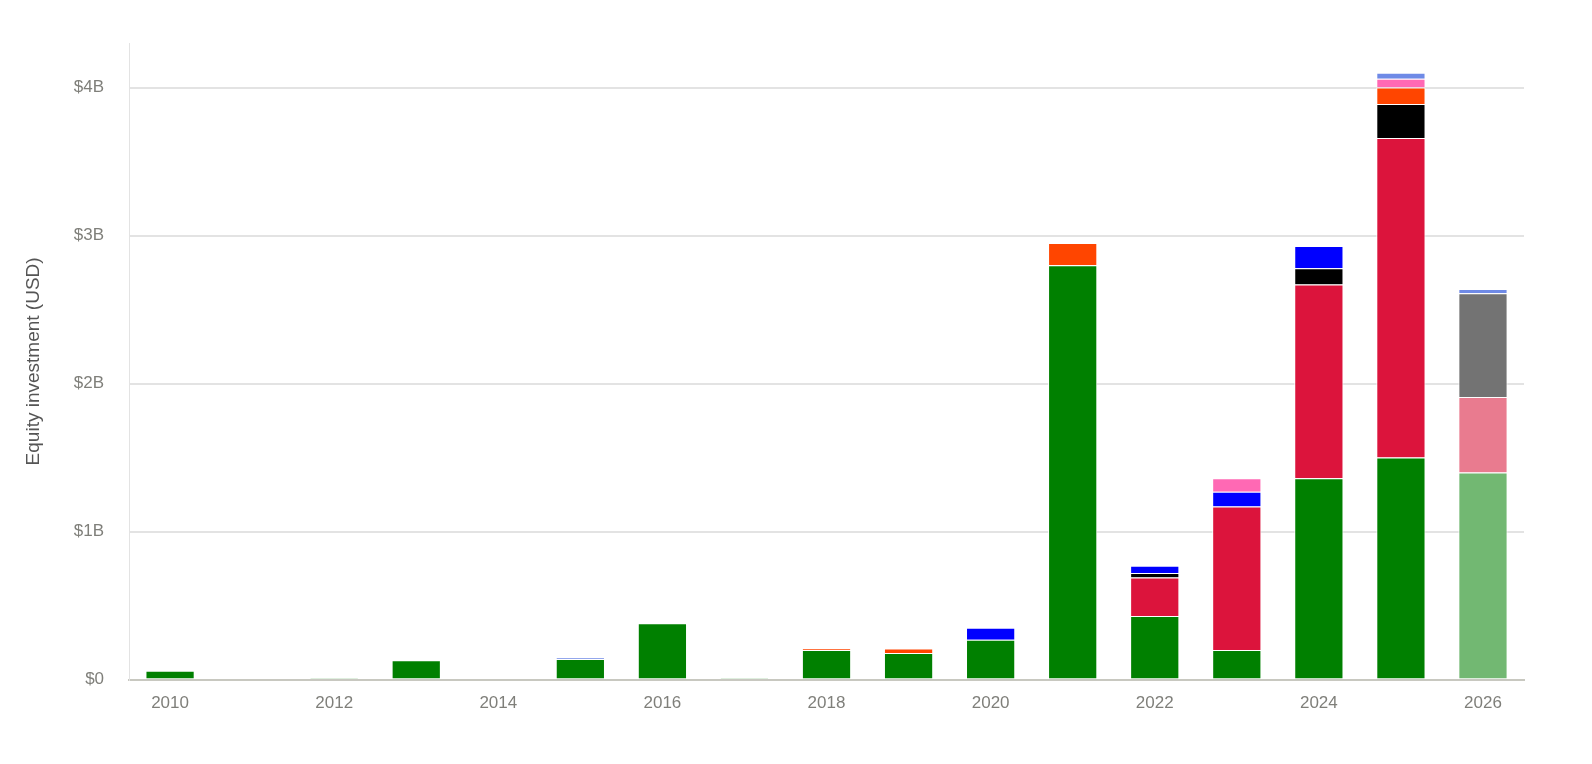 This screenshot has width=1592, height=764. Describe the element at coordinates (170, 703) in the screenshot. I see `x-tick-label: 2010` at that location.